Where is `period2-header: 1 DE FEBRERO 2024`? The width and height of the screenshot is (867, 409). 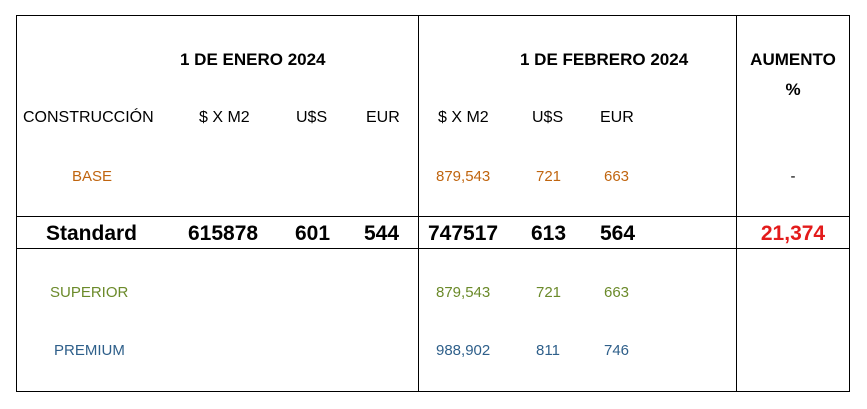
period2-header: 1 DE FEBRERO 2024 is located at coordinates (604, 59).